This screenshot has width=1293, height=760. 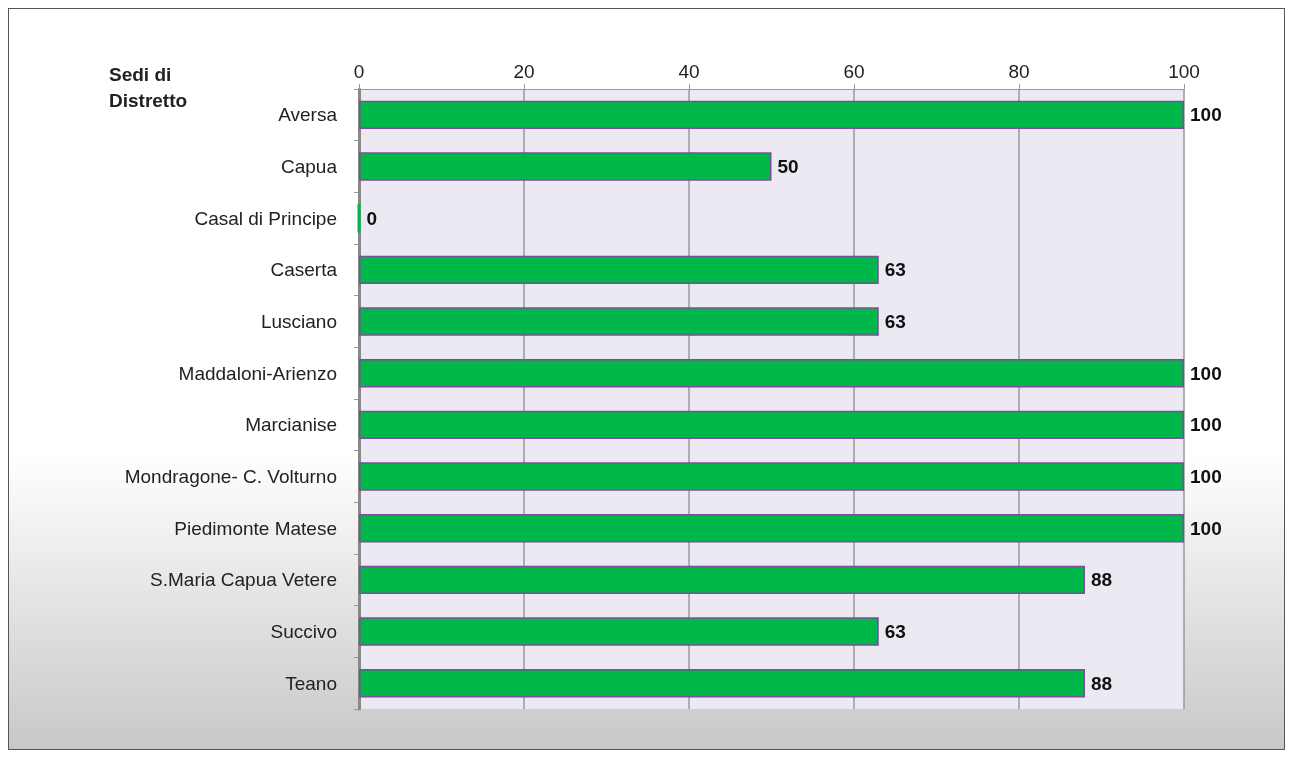 I want to click on y-tick-label: Maddaloni-Arienzo, so click(x=257, y=373).